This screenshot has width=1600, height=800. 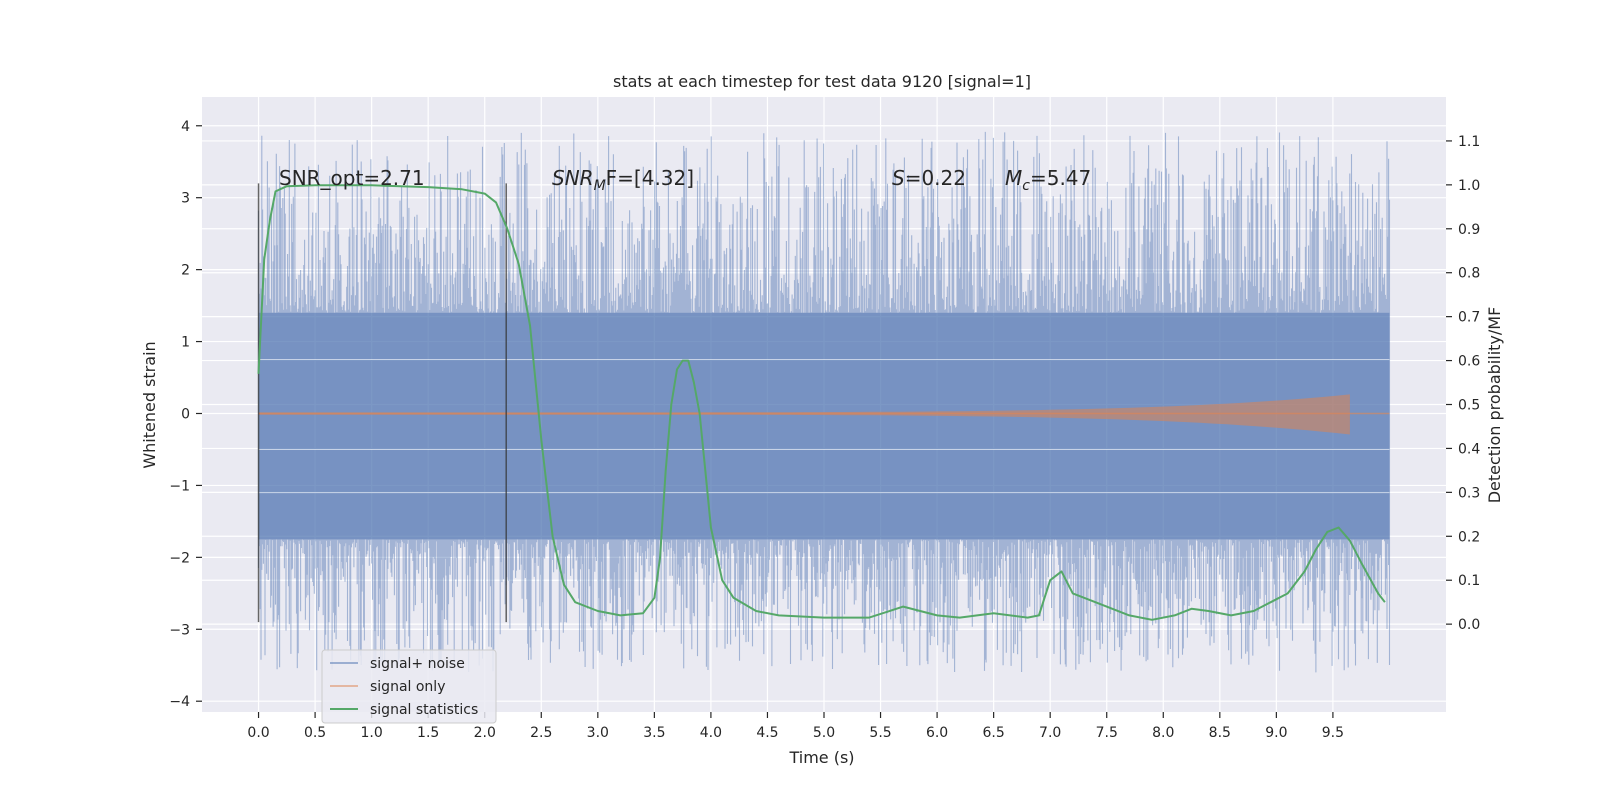 I want to click on y-right-tick-label: 0.5, so click(x=1469, y=406).